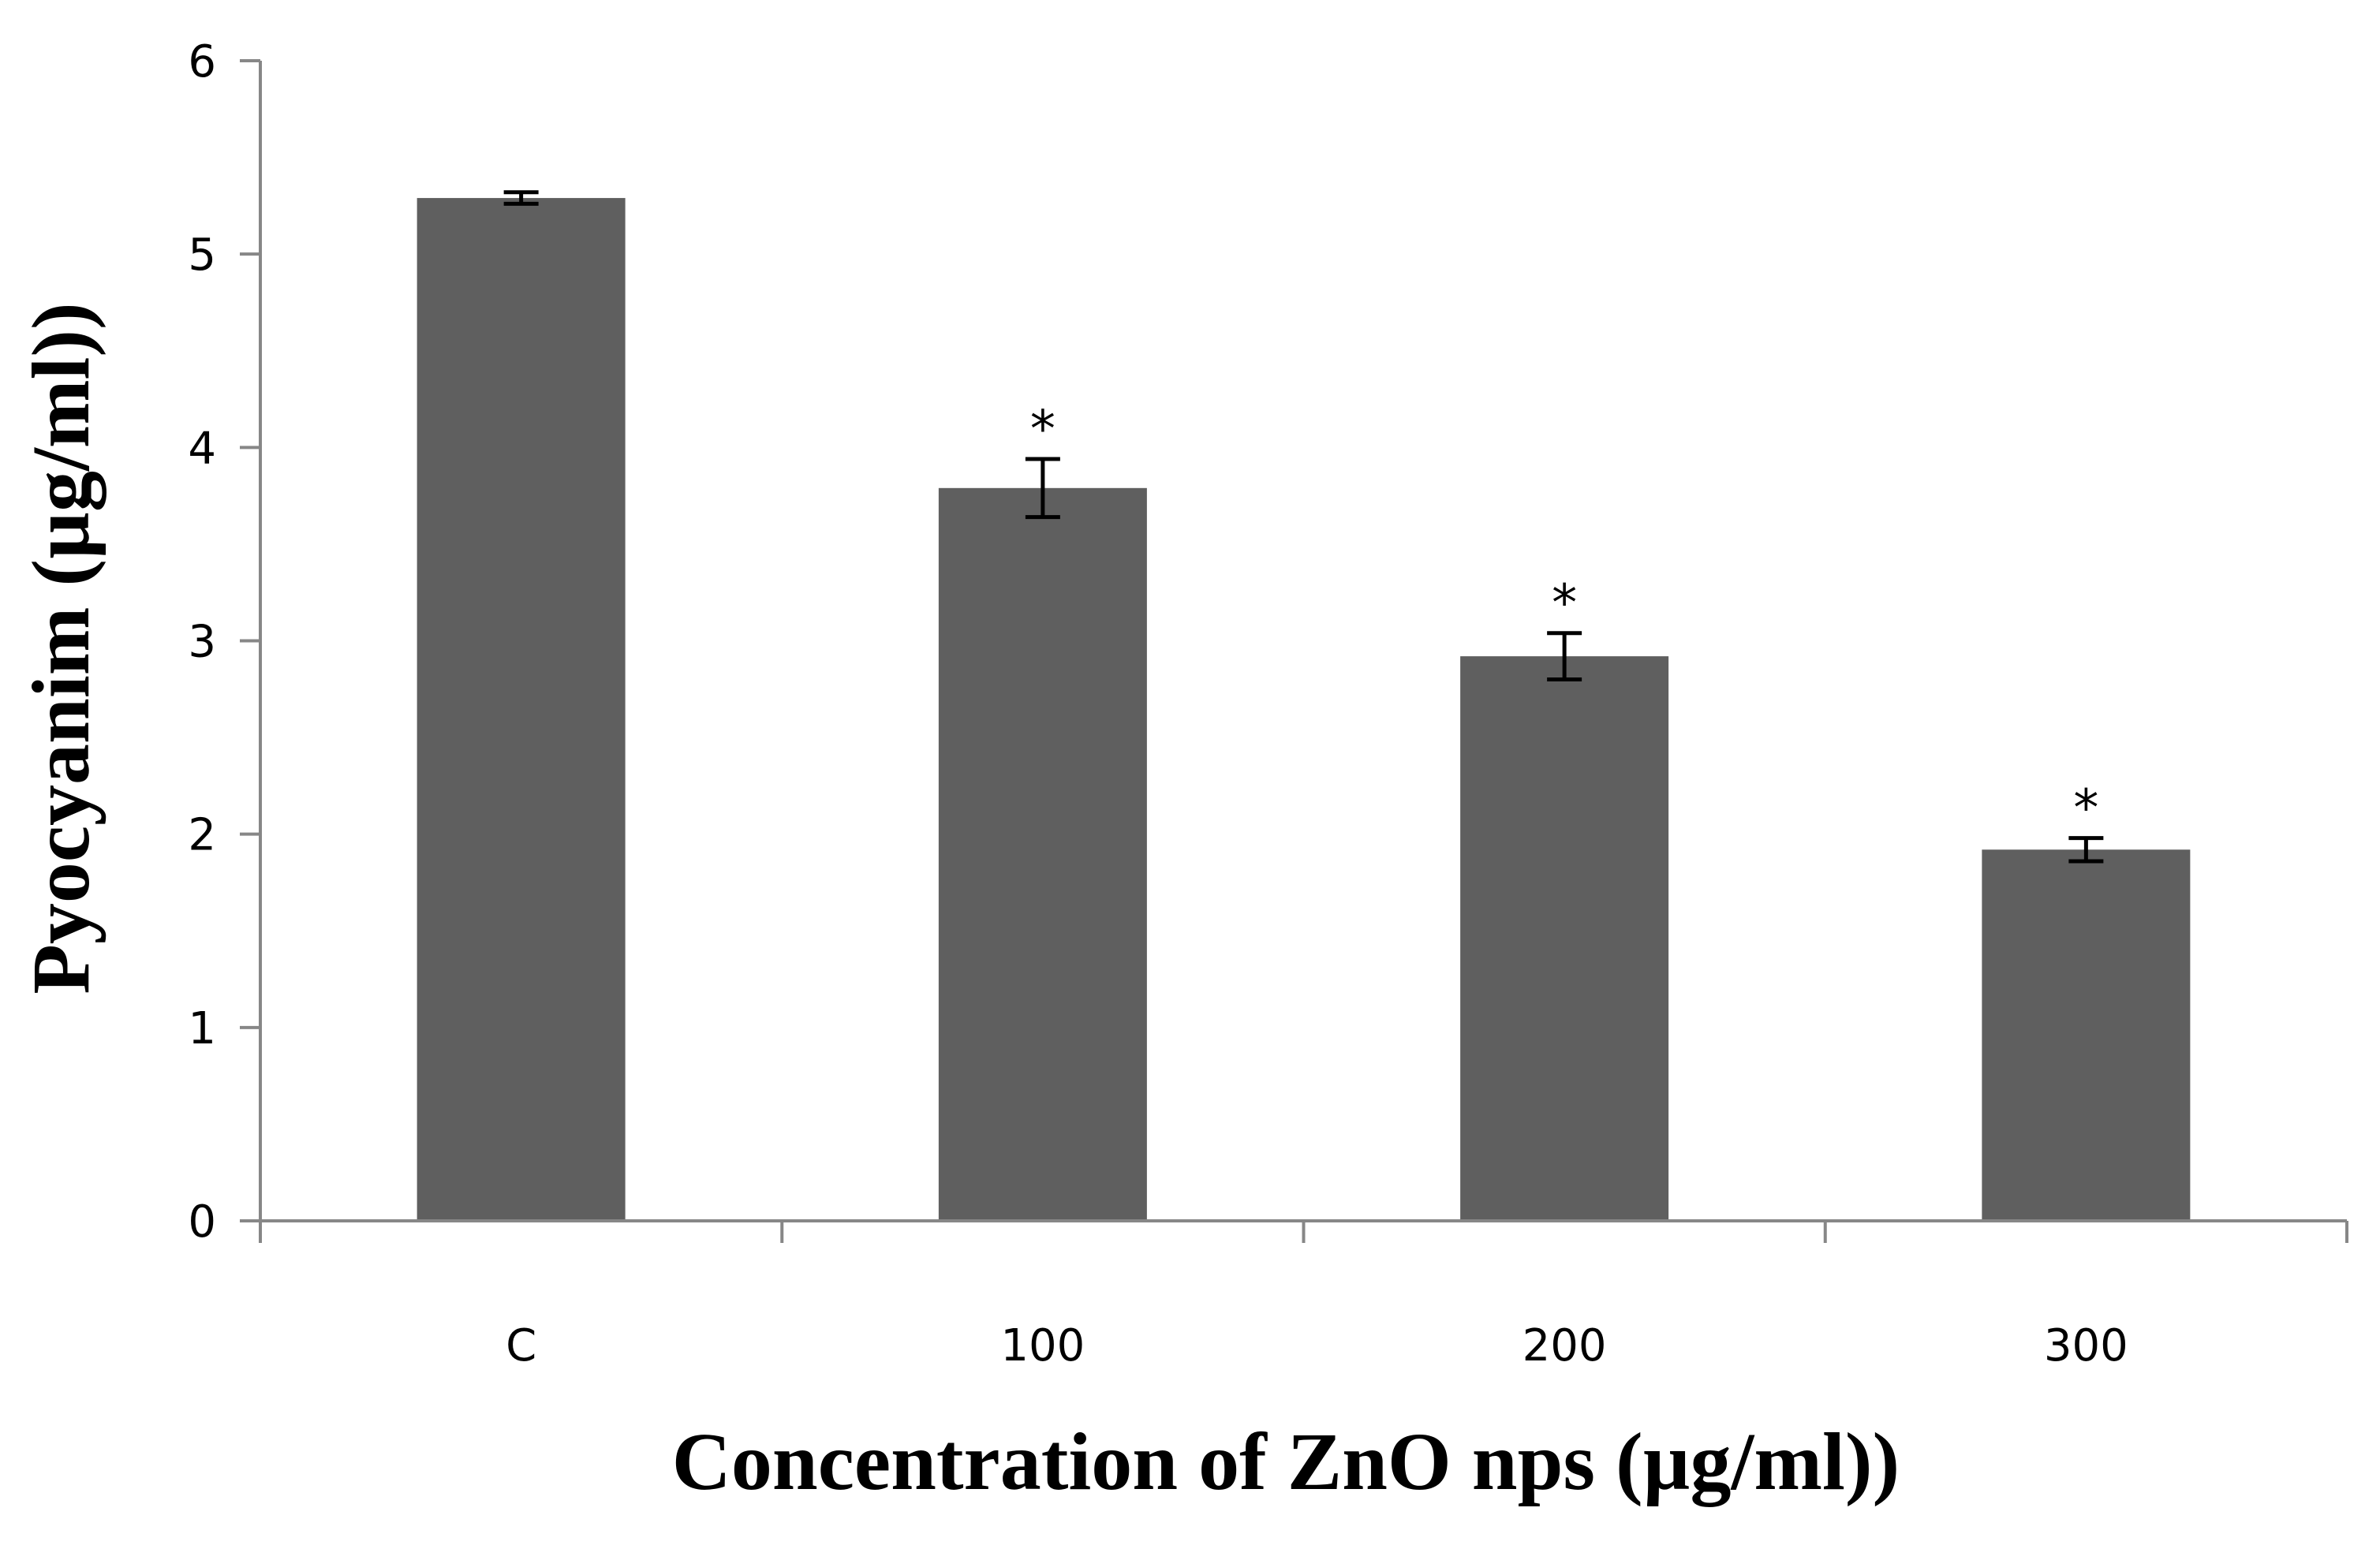 The width and height of the screenshot is (2380, 1545). I want to click on y-tick-label: 3, so click(202, 642).